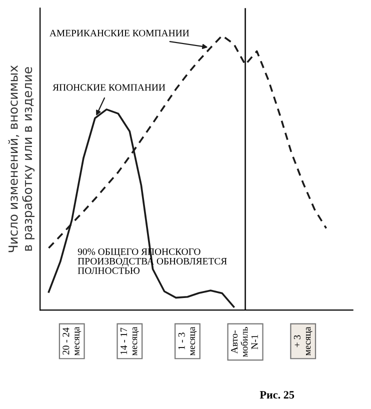 This screenshot has height=409, width=371. I want to click on x-tick-label: + 3 месяца, so click(303, 341).